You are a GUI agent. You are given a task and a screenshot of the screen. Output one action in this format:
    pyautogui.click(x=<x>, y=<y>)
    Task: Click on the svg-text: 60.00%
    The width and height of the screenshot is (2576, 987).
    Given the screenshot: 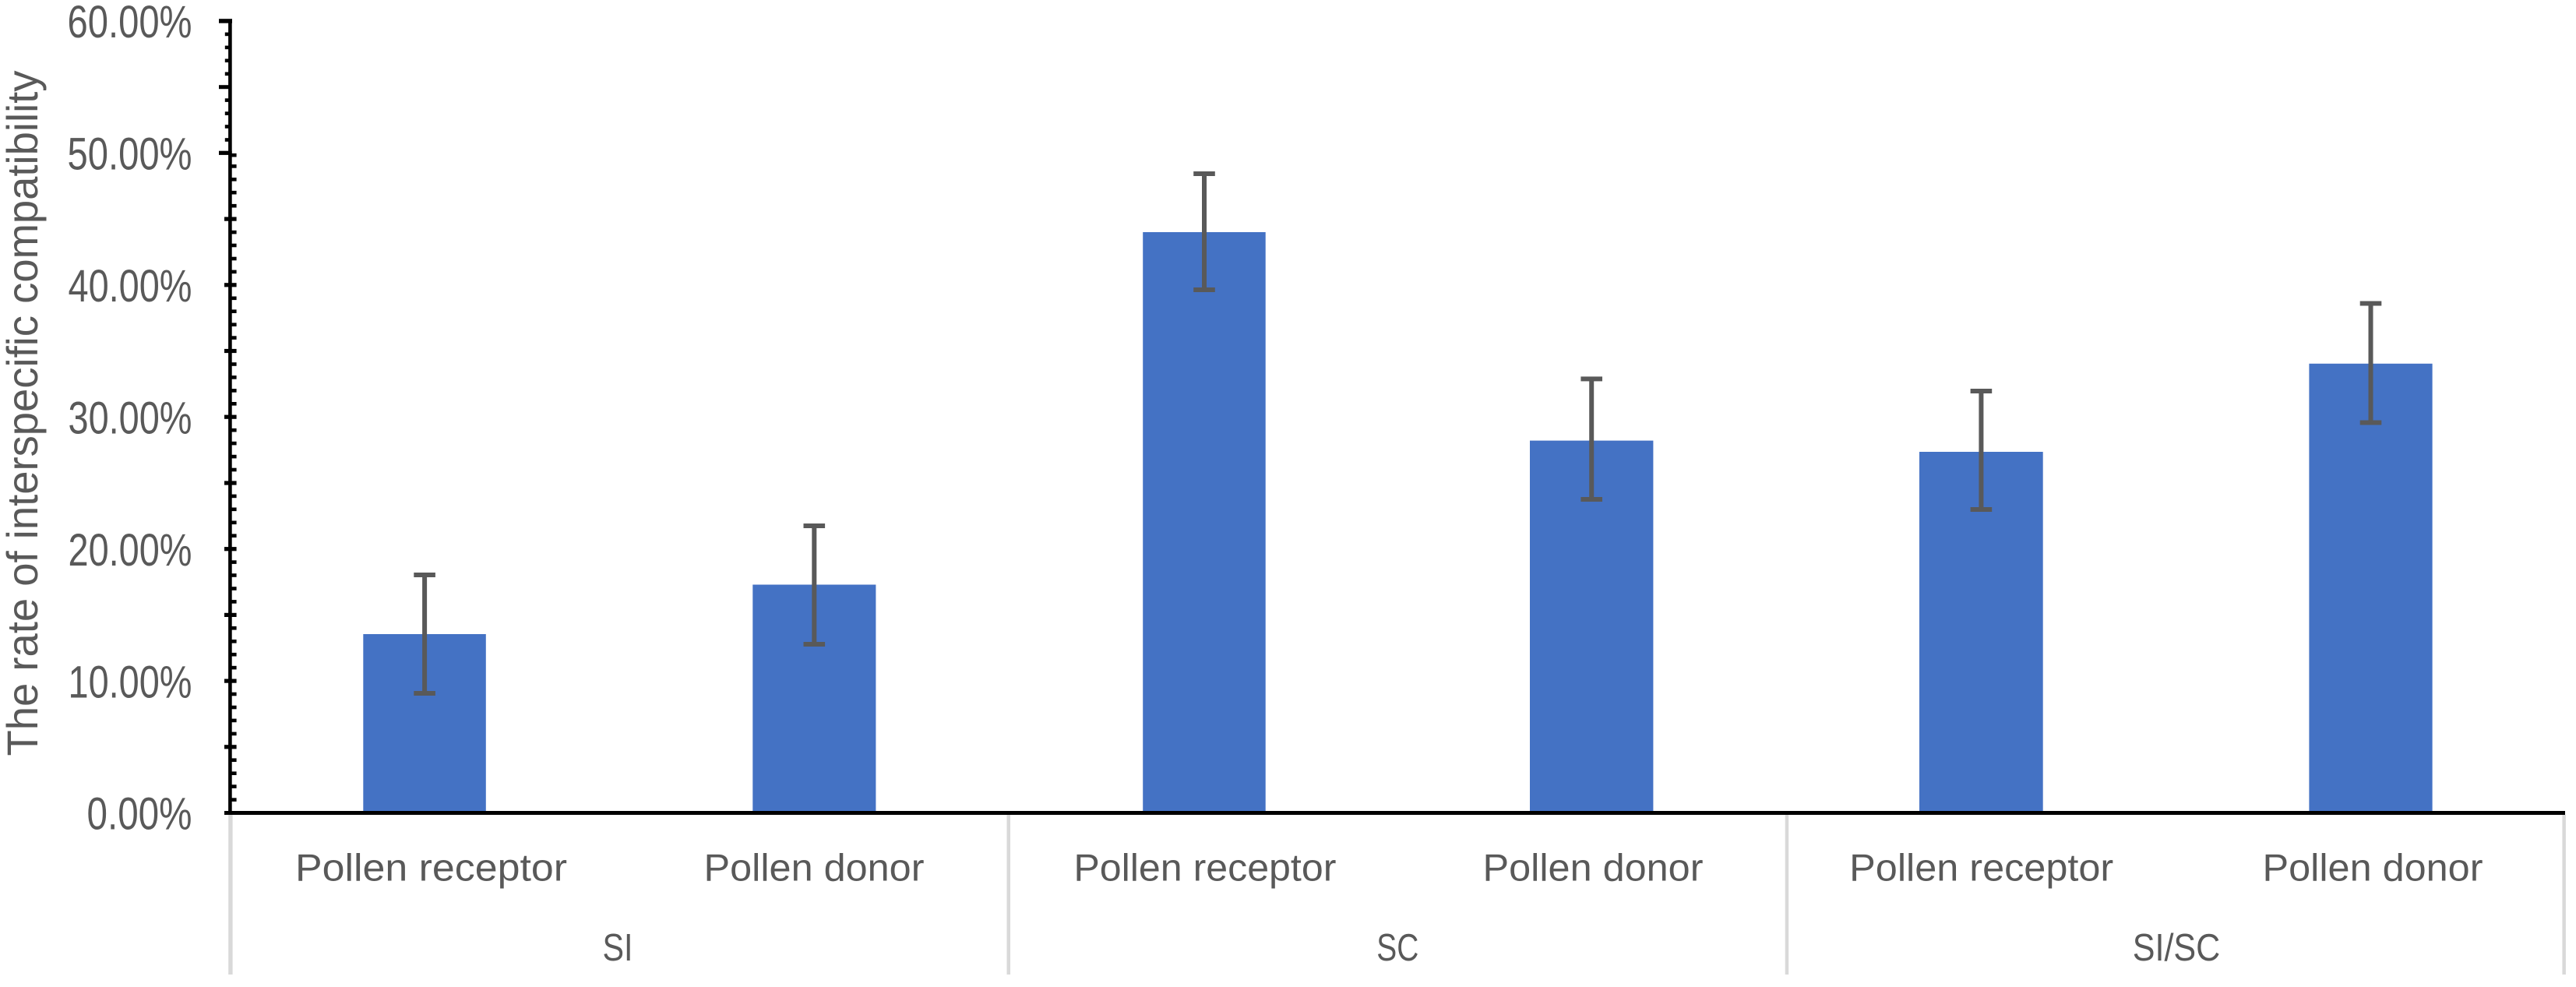 What is the action you would take?
    pyautogui.click(x=130, y=24)
    